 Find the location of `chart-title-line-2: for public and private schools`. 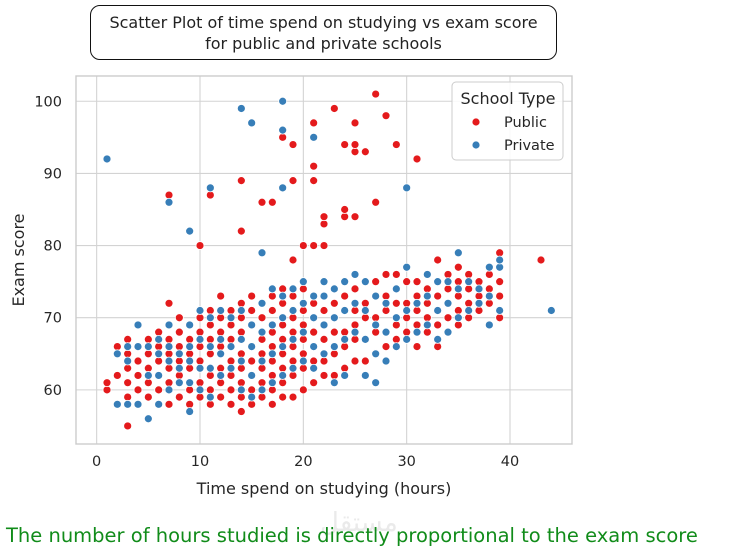

chart-title-line-2: for public and private schools is located at coordinates (323, 43).